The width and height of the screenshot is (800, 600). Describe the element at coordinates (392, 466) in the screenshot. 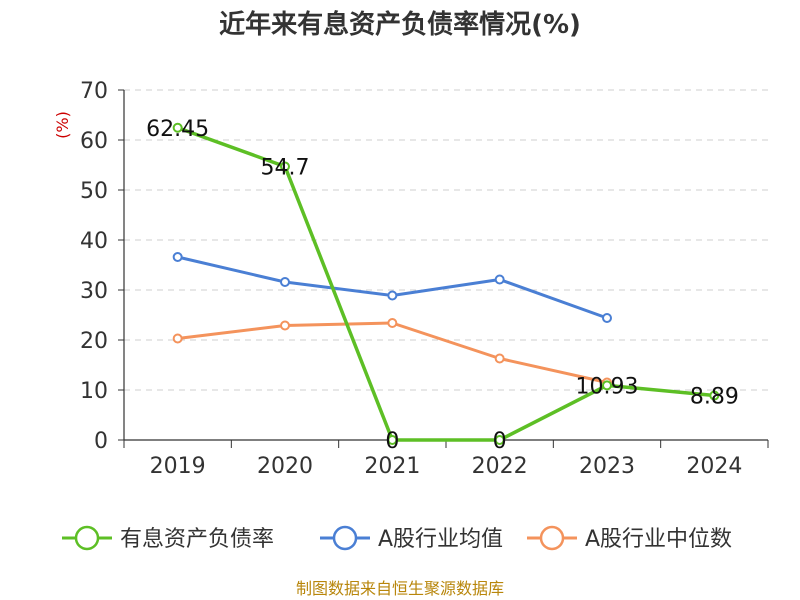

I see `x-tick-label: 2021` at that location.